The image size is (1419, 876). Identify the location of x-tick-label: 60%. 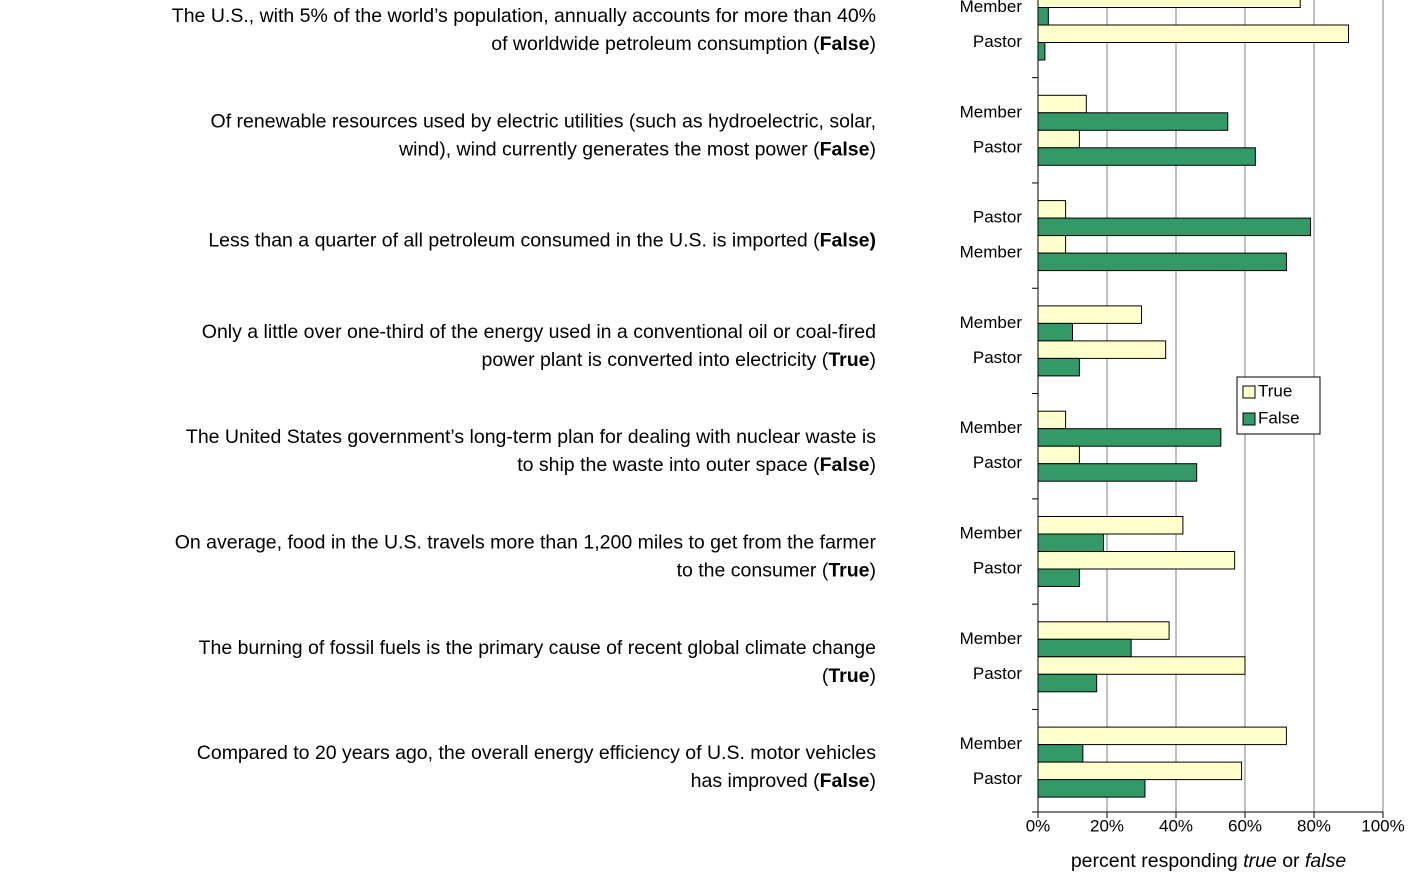
(1245, 825).